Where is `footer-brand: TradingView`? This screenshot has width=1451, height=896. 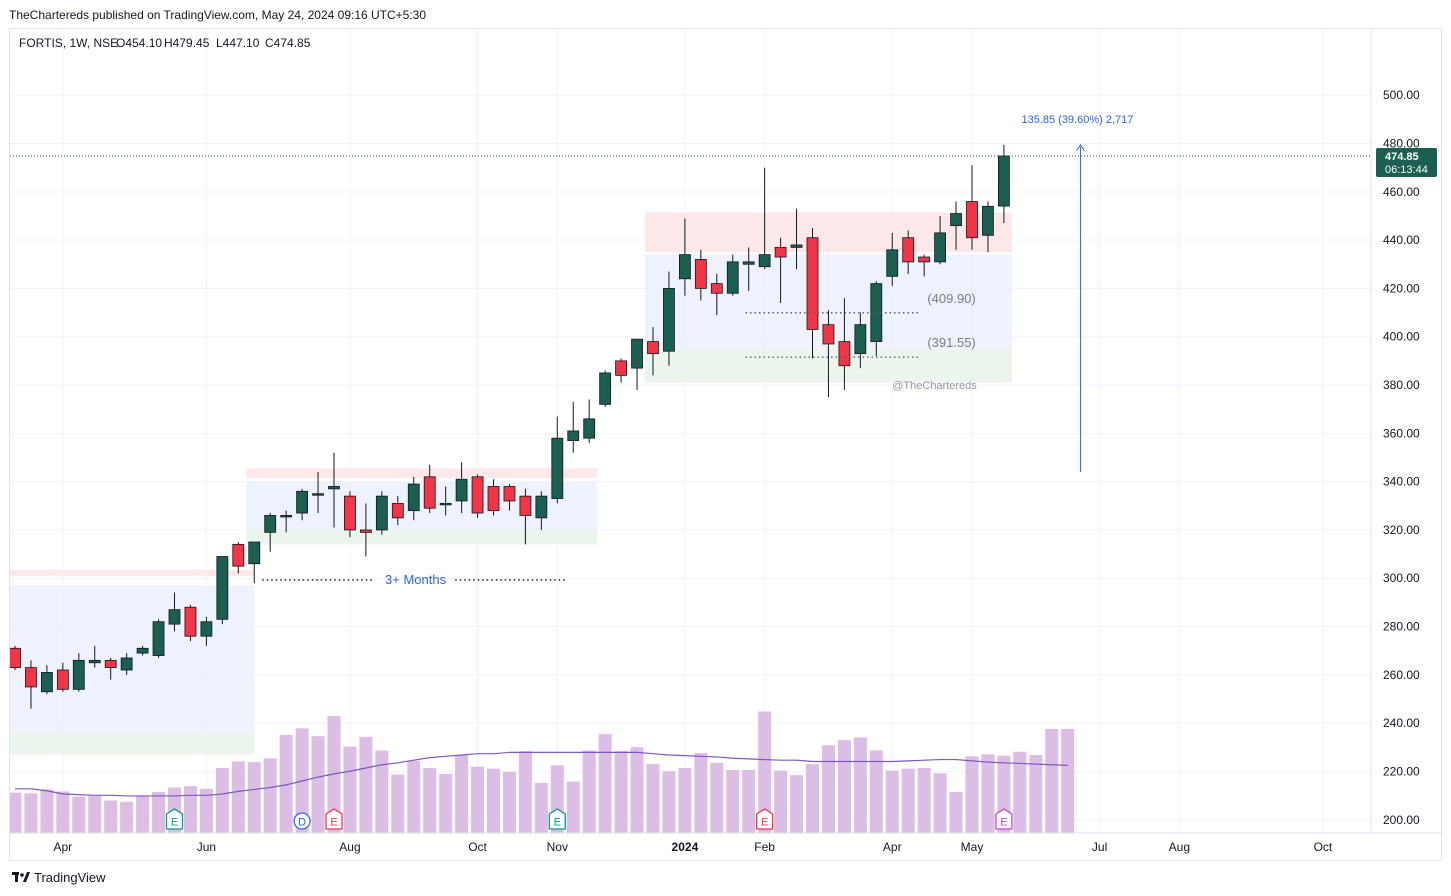 footer-brand: TradingView is located at coordinates (59, 877).